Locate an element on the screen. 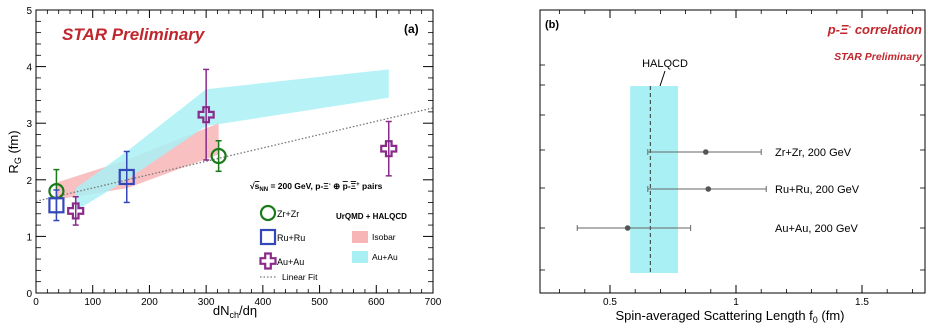  legend-a: Zr+Zr Ru+Ru Au+Au Linear Fit Isobar Au+Au is located at coordinates (328, 243).